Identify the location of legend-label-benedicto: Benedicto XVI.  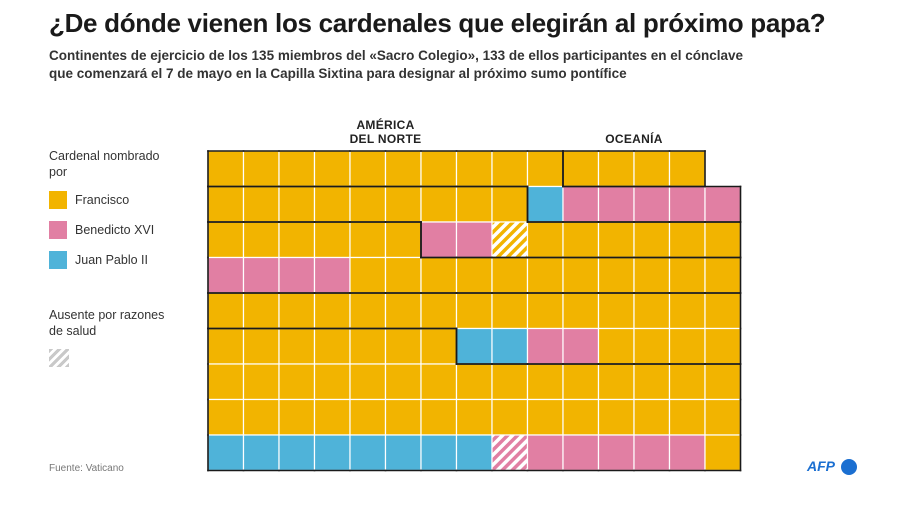
(115, 230).